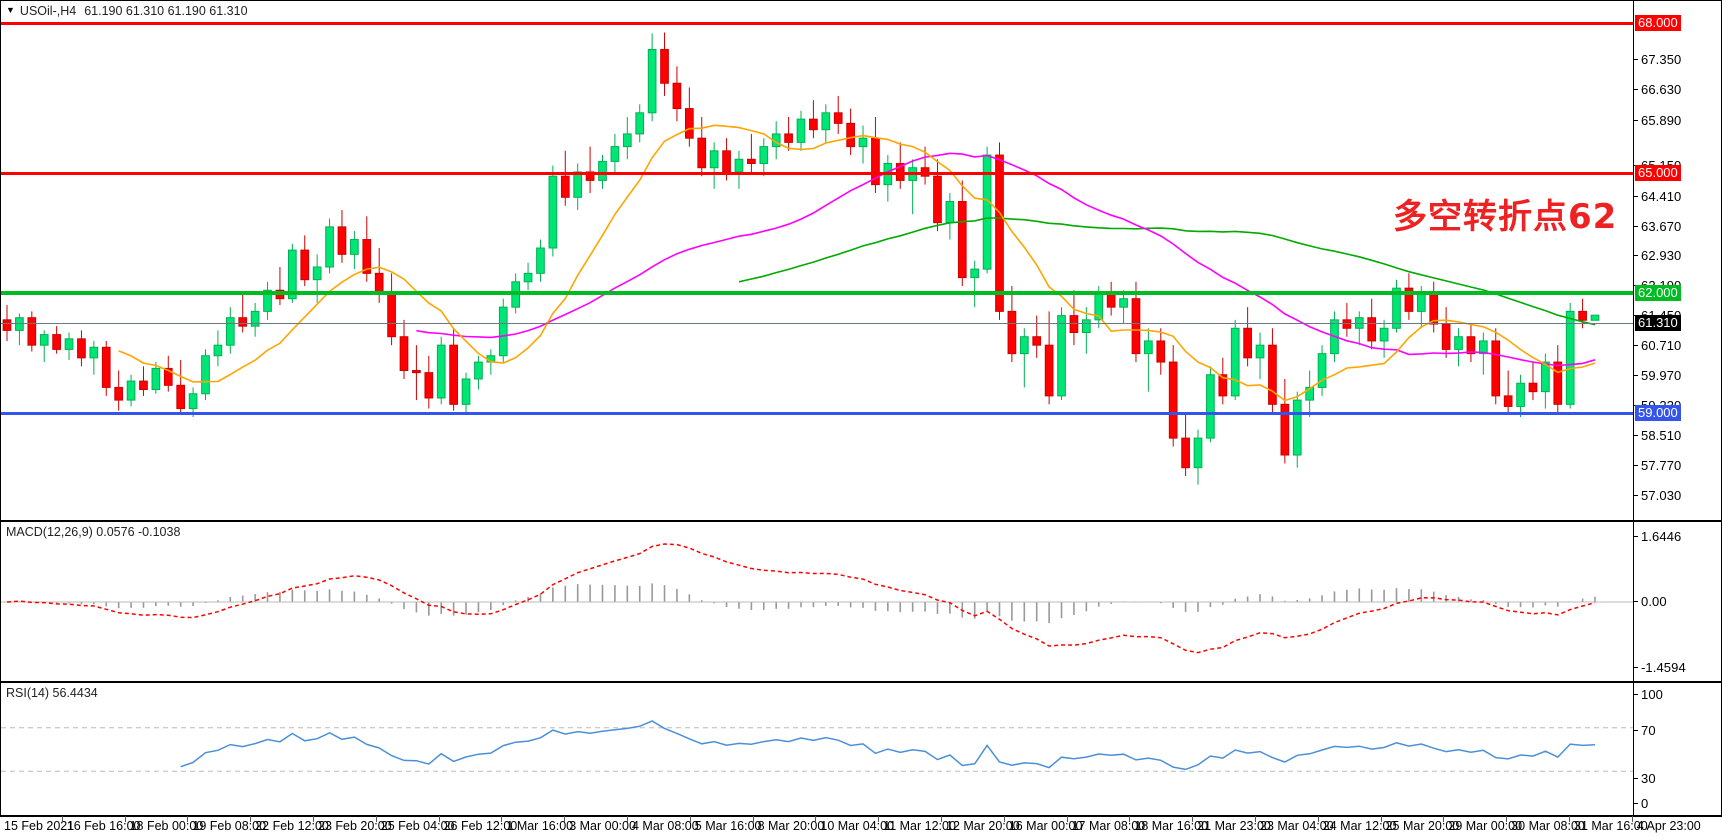 The width and height of the screenshot is (1722, 836). What do you see at coordinates (103, 826) in the screenshot?
I see `time-axis-label: 16 Feb 16:00` at bounding box center [103, 826].